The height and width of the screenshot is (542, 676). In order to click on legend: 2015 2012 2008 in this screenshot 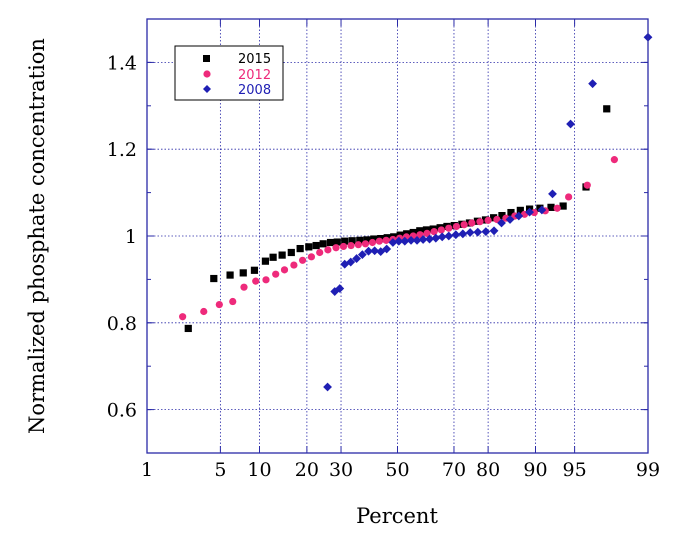, I will do `click(229, 73)`.